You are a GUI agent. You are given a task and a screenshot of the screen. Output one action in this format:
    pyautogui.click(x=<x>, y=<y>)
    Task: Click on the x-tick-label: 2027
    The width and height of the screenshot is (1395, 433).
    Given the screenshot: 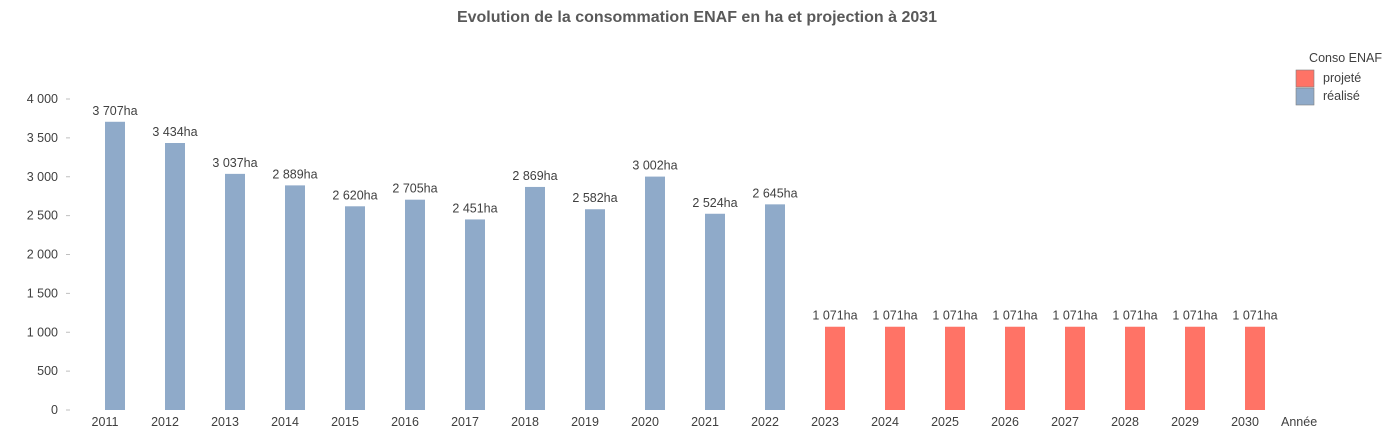 What is the action you would take?
    pyautogui.click(x=1065, y=422)
    